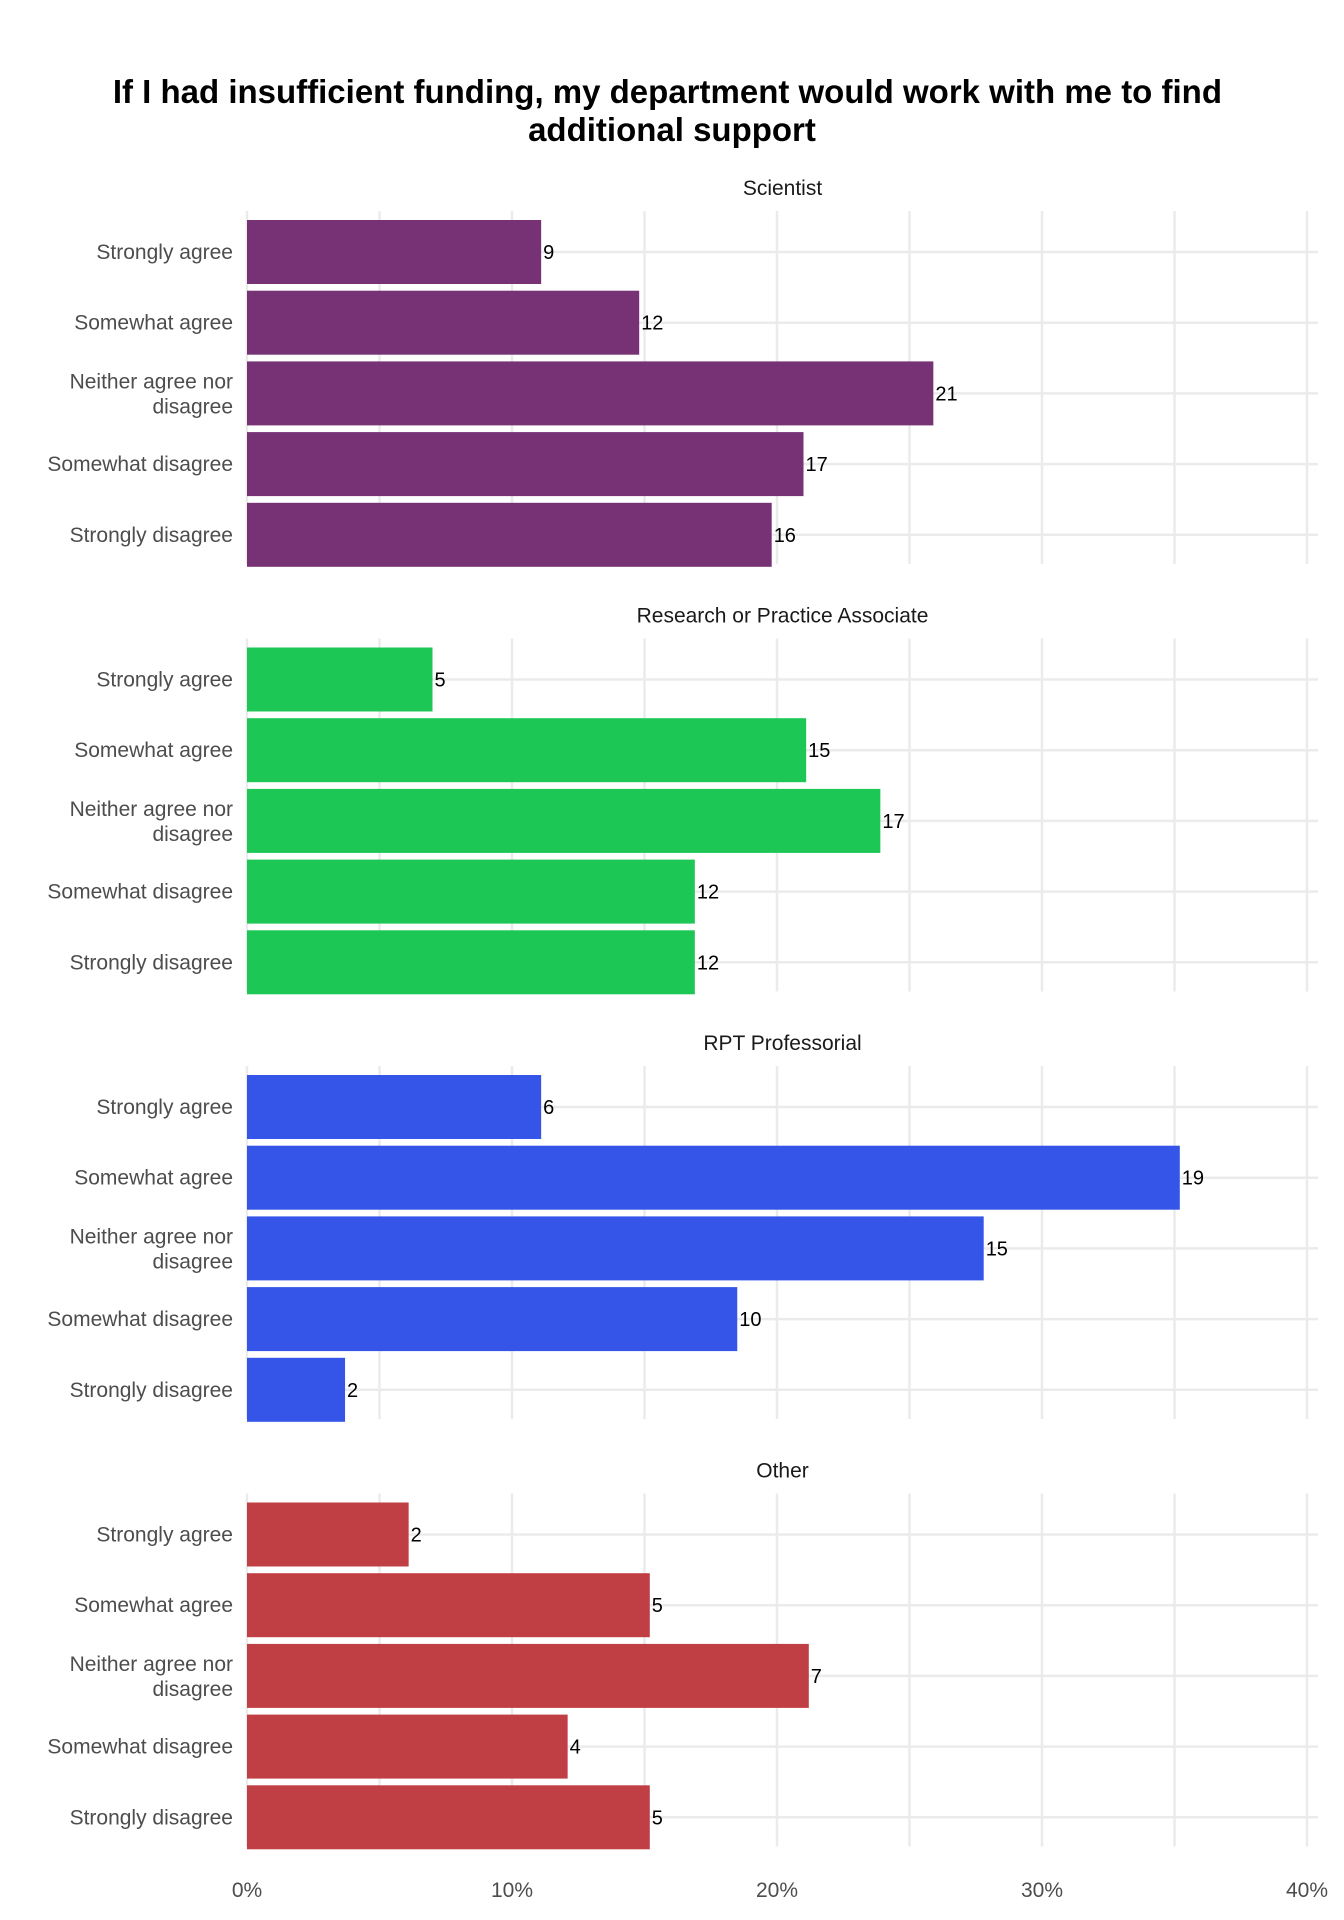 The height and width of the screenshot is (1920, 1344). Describe the element at coordinates (783, 616) in the screenshot. I see `facet-label: Research or Practice Associate` at that location.